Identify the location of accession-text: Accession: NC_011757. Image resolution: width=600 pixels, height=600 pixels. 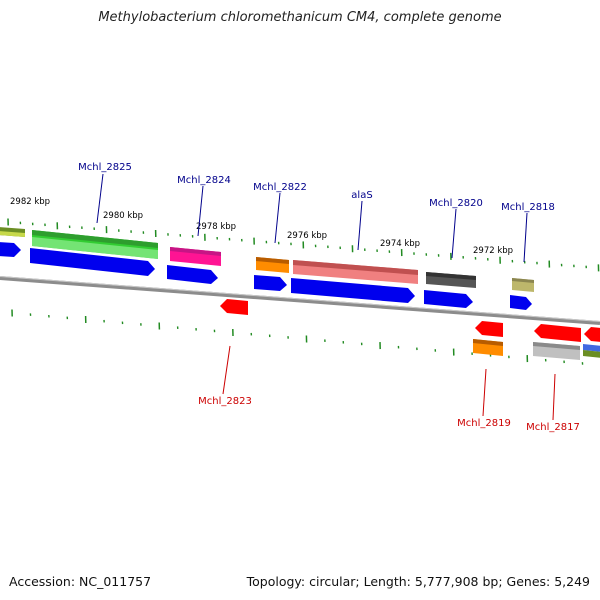
(80, 581).